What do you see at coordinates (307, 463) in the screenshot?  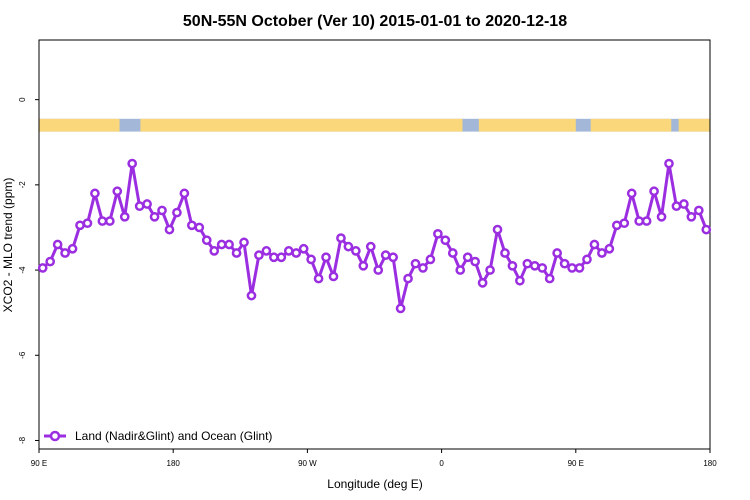 I see `x-tick-label: 90 W` at bounding box center [307, 463].